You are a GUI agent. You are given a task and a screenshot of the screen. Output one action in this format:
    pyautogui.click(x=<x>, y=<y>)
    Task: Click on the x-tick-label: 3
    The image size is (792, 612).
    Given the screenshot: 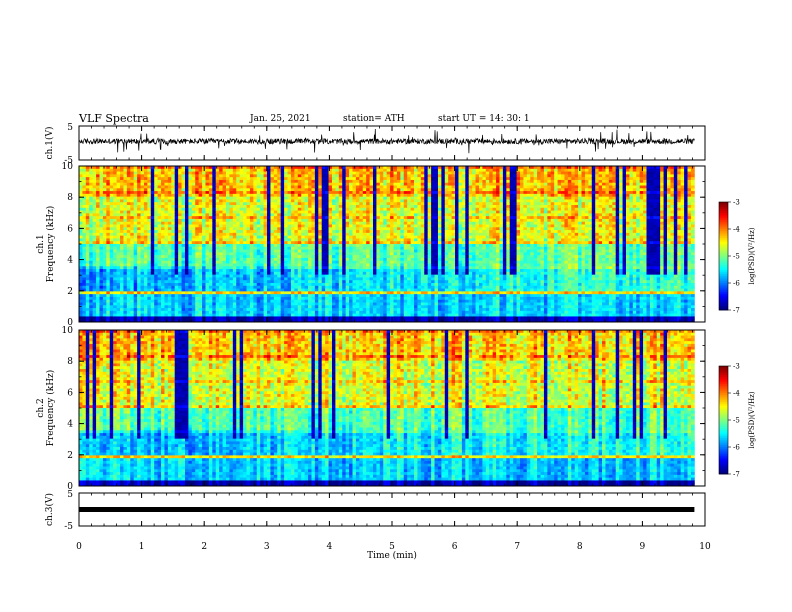 What is the action you would take?
    pyautogui.click(x=267, y=547)
    